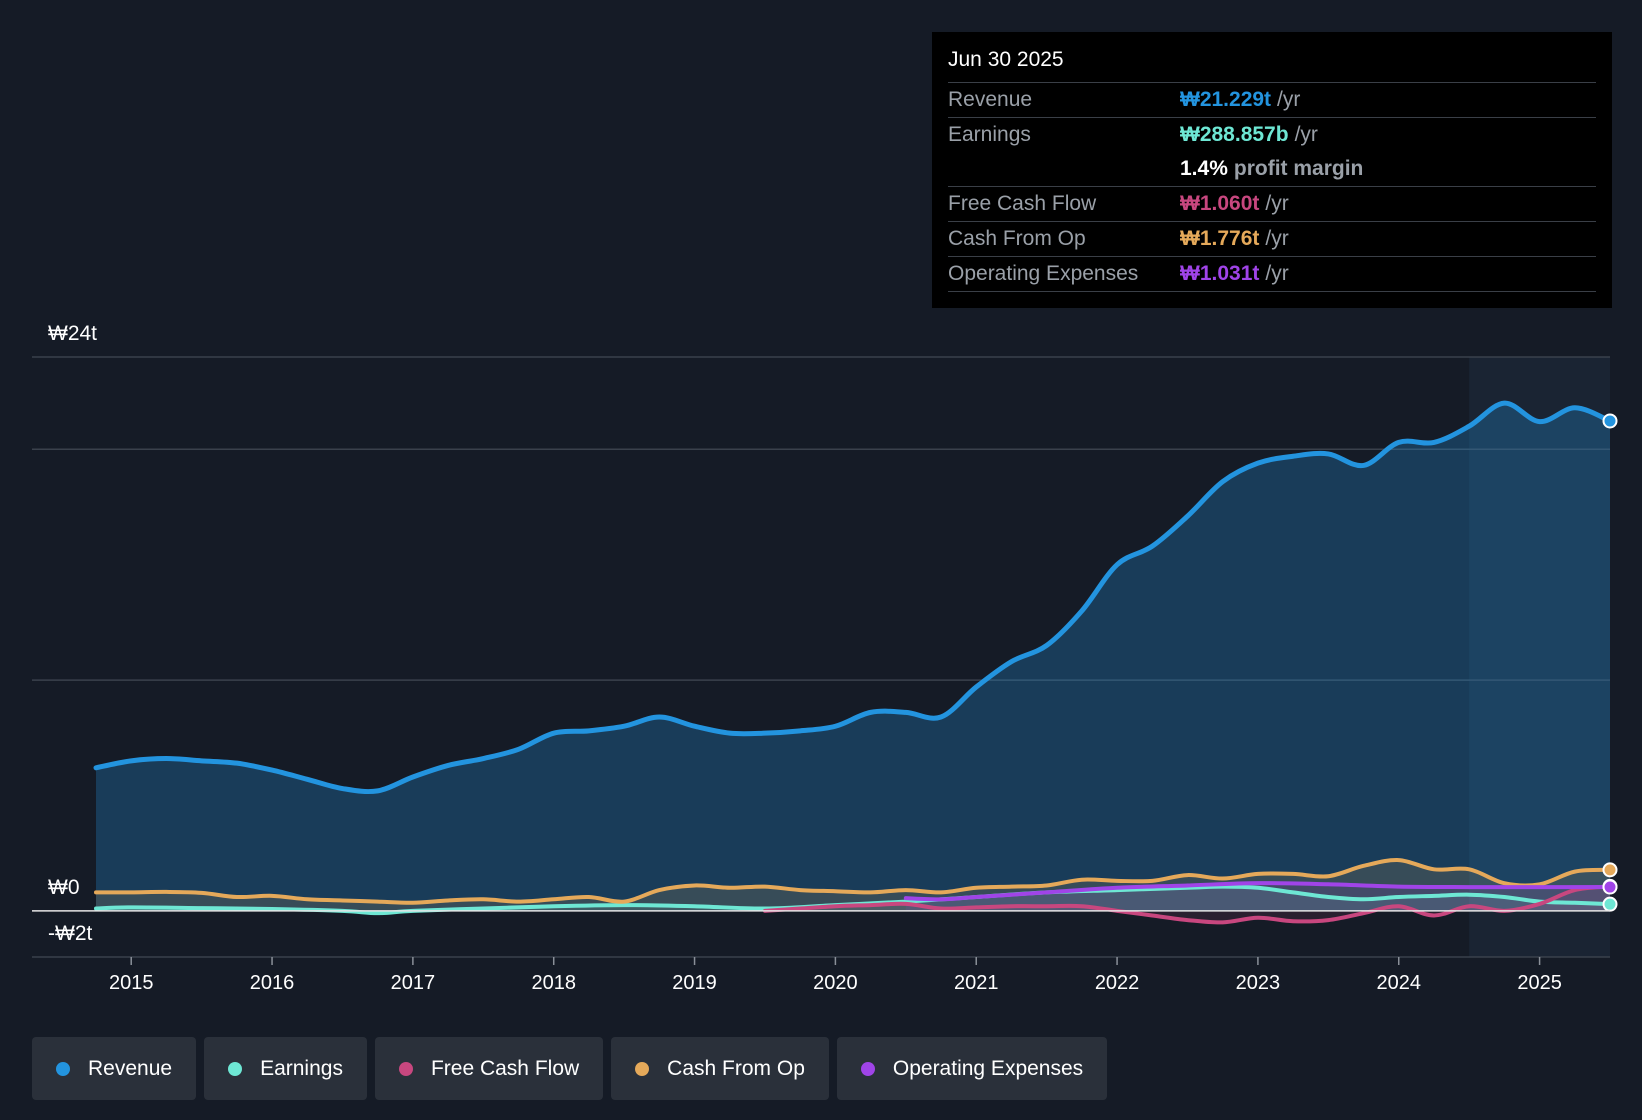 This screenshot has width=1642, height=1120. Describe the element at coordinates (1298, 168) in the screenshot. I see `tooltip-row-unit: profit margin` at that location.